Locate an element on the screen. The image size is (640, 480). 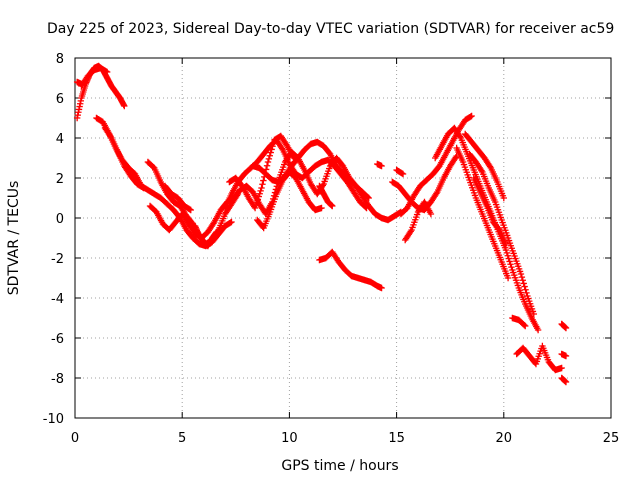
series-t25 is located at coordinates (490, 211).